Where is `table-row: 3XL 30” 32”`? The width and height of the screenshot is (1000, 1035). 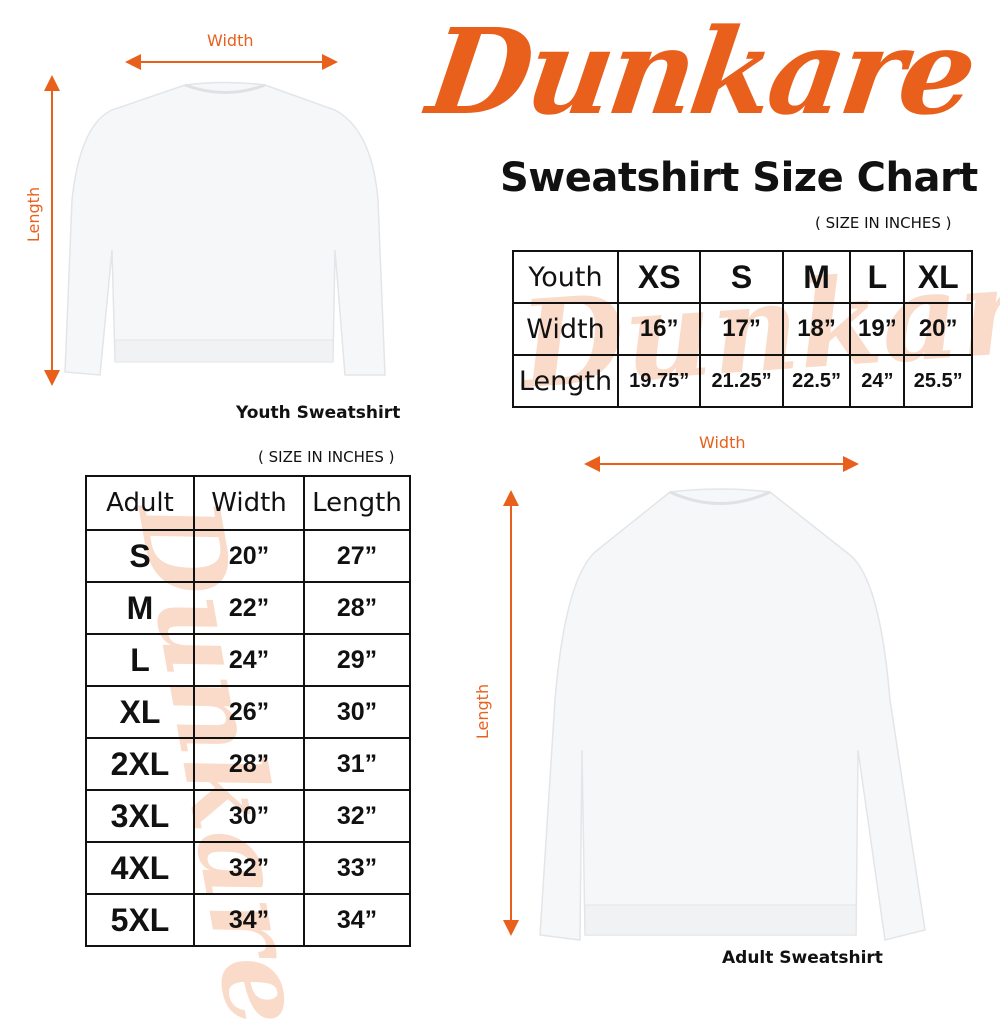 table-row: 3XL 30” 32” is located at coordinates (248, 816).